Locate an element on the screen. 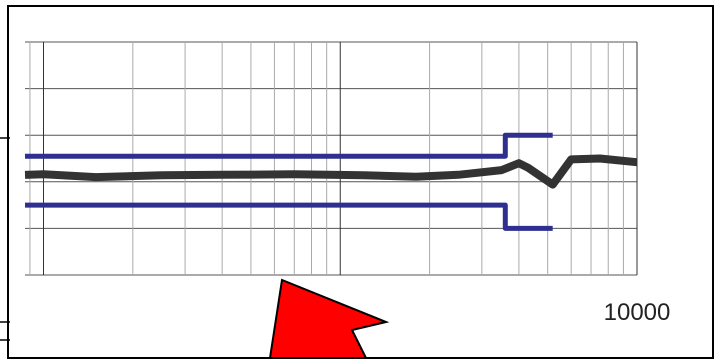 This screenshot has width=715, height=360. red-arrow-annotation is located at coordinates (329, 318).